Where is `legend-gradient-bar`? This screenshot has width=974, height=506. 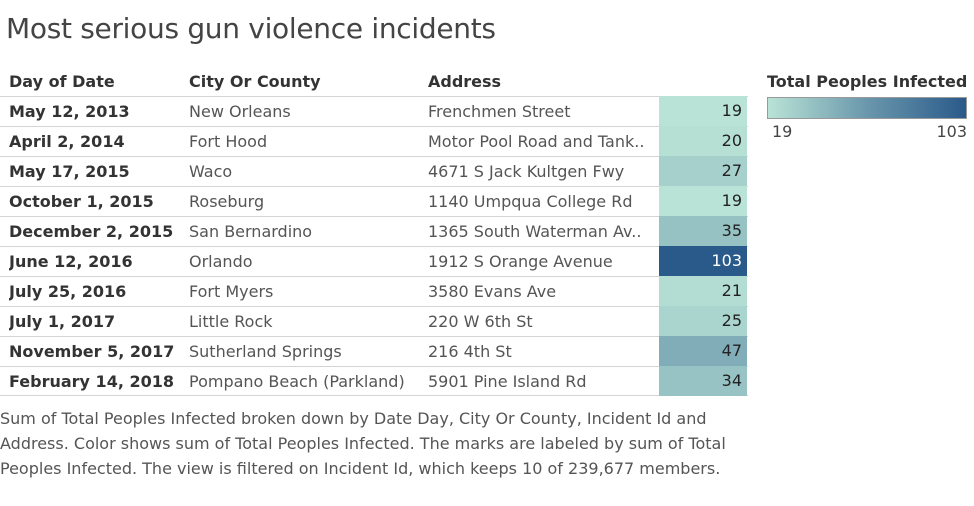
legend-gradient-bar is located at coordinates (867, 108).